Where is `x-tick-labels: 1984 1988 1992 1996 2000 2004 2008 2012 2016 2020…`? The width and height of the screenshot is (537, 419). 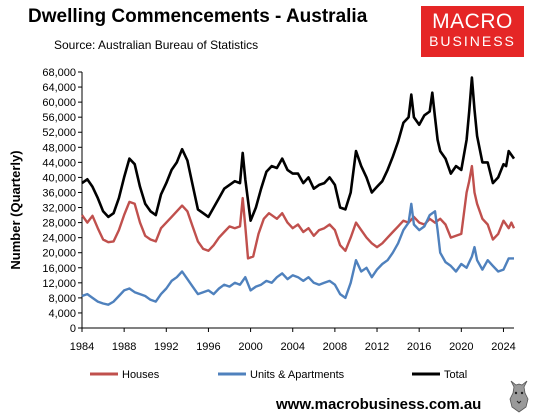
x-tick-labels: 1984 1988 1992 1996 2000 2004 2008 2012 2016 2020… is located at coordinates (293, 340).